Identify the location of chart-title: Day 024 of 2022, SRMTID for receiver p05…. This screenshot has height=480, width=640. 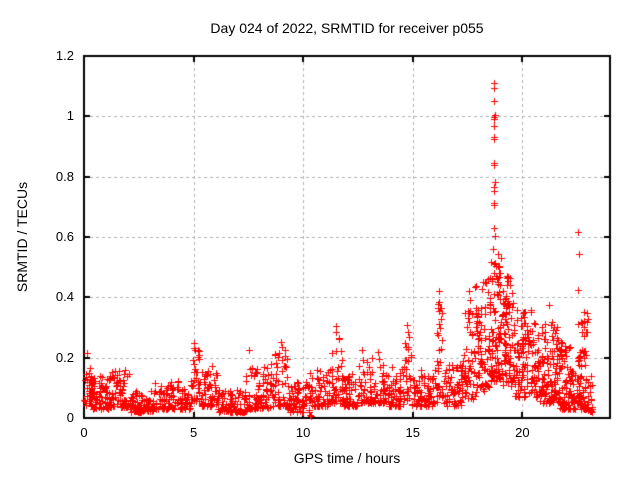
(347, 28).